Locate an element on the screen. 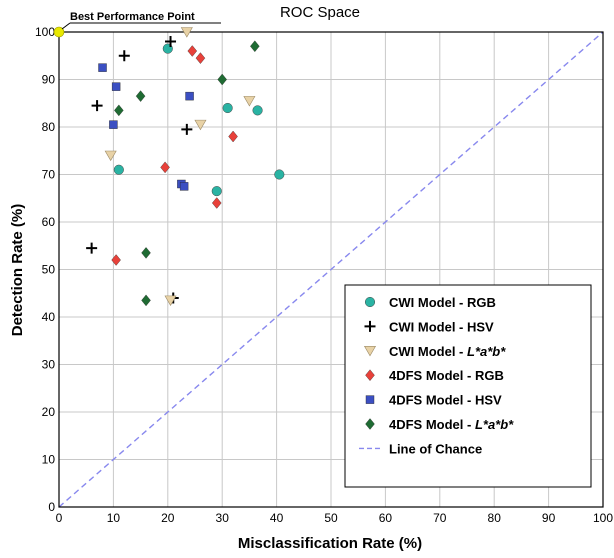  x-tick-labels: 0 10 20 30 40 50 60 70 80 90 100 is located at coordinates (335, 518).